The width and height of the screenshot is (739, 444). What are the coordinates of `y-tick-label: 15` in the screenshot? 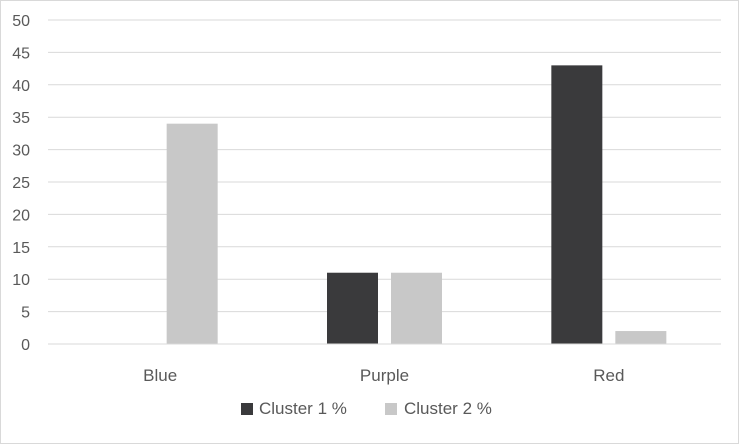 It's located at (21, 248).